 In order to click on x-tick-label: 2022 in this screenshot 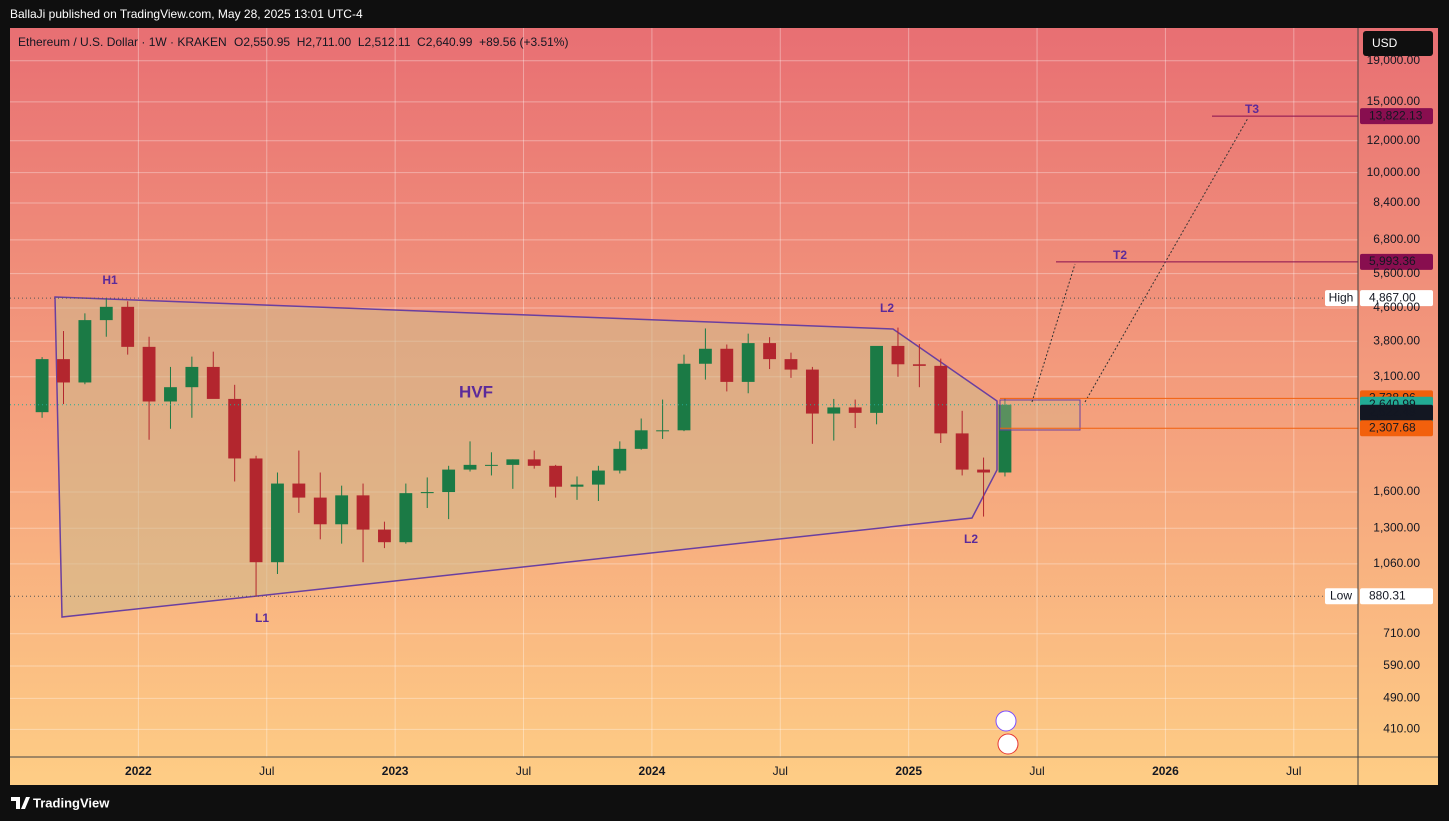, I will do `click(138, 771)`.